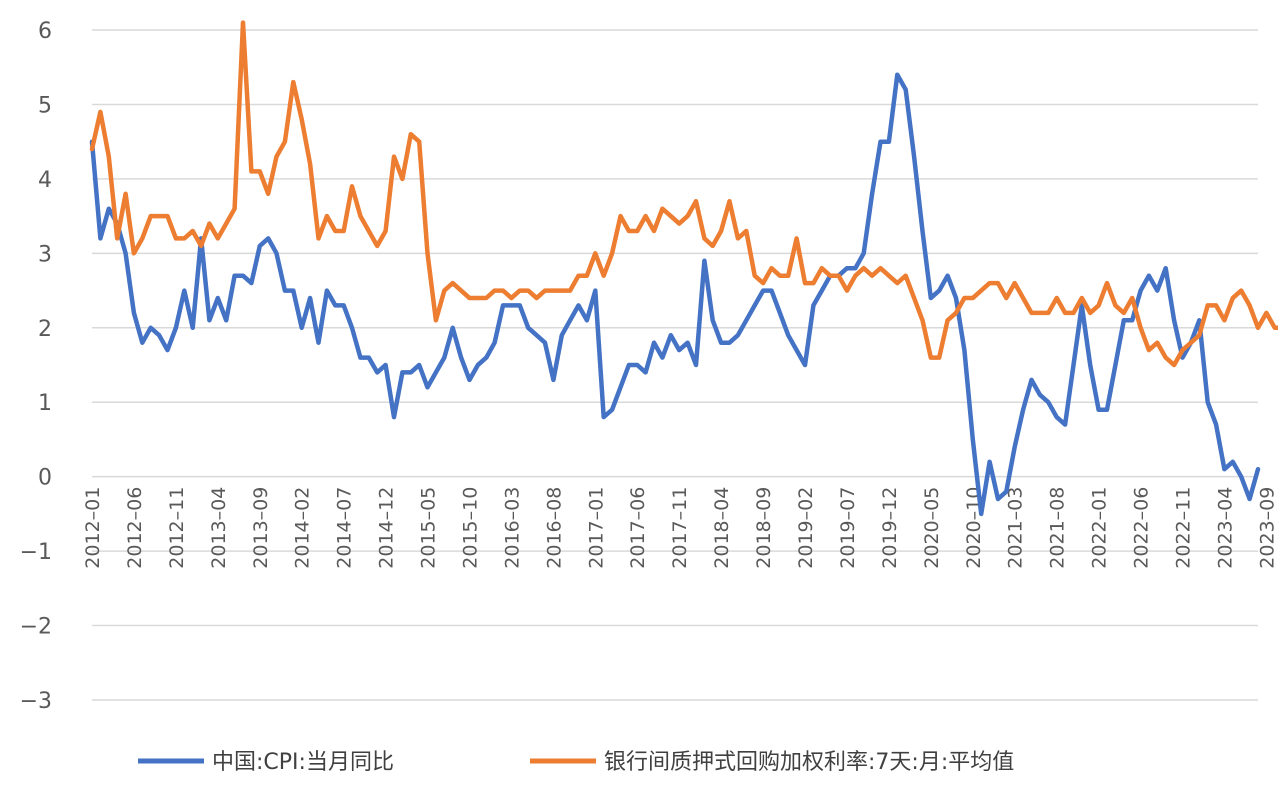 This screenshot has width=1278, height=792. What do you see at coordinates (764, 528) in the screenshot?
I see `x-tick-label: 2018–09` at bounding box center [764, 528].